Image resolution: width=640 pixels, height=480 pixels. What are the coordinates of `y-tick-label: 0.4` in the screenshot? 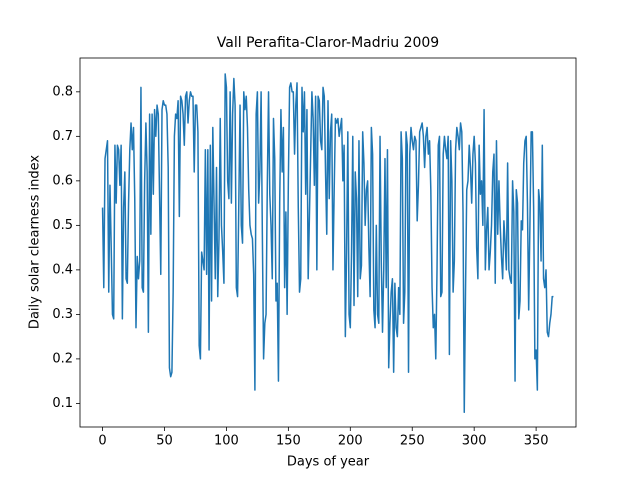 It's located at (62, 269).